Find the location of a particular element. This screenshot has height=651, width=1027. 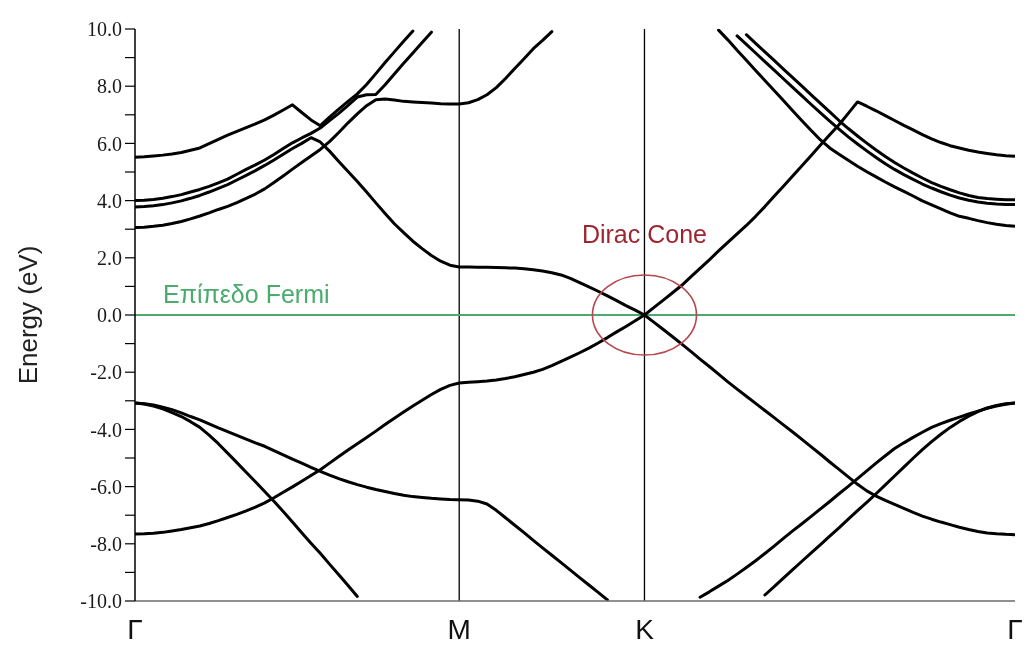

y-tick-label: -8.0 is located at coordinates (106, 543).